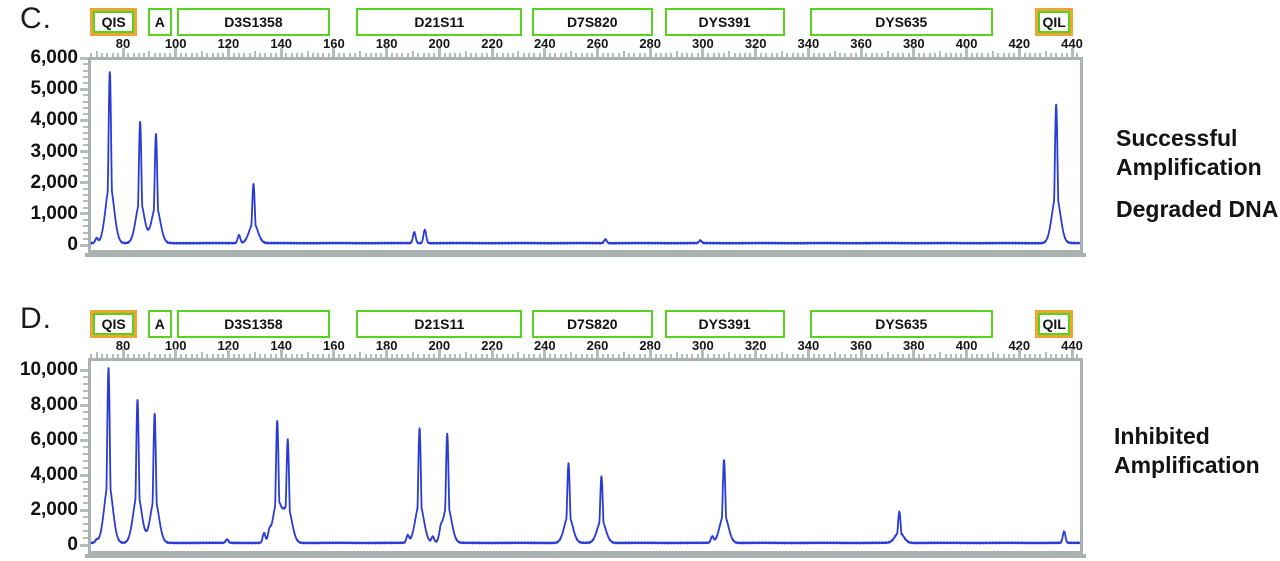 The width and height of the screenshot is (1280, 561). I want to click on marker-box-D3S1358: D3S1358, so click(253, 22).